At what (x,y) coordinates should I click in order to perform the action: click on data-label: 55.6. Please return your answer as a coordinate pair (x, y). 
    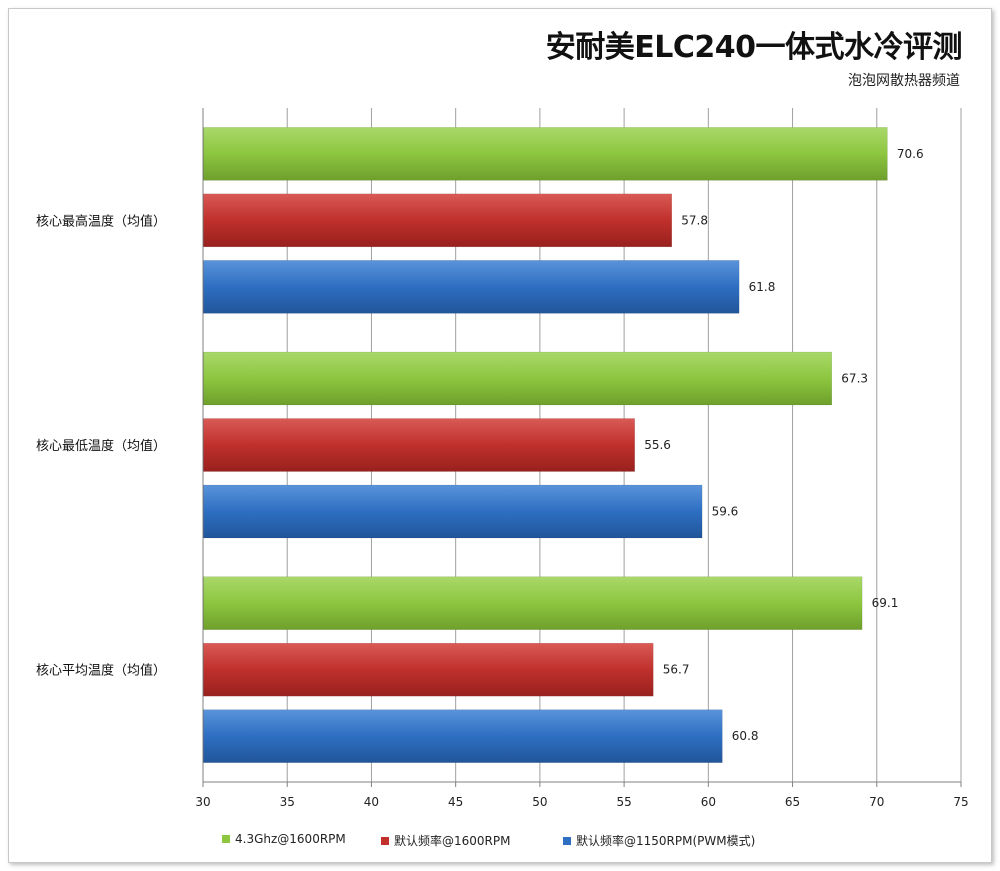
    Looking at the image, I should click on (657, 445).